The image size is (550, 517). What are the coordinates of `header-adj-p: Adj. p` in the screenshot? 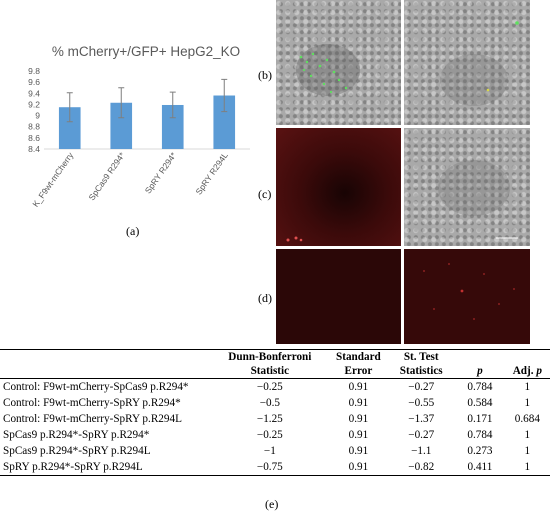 It's located at (527, 364).